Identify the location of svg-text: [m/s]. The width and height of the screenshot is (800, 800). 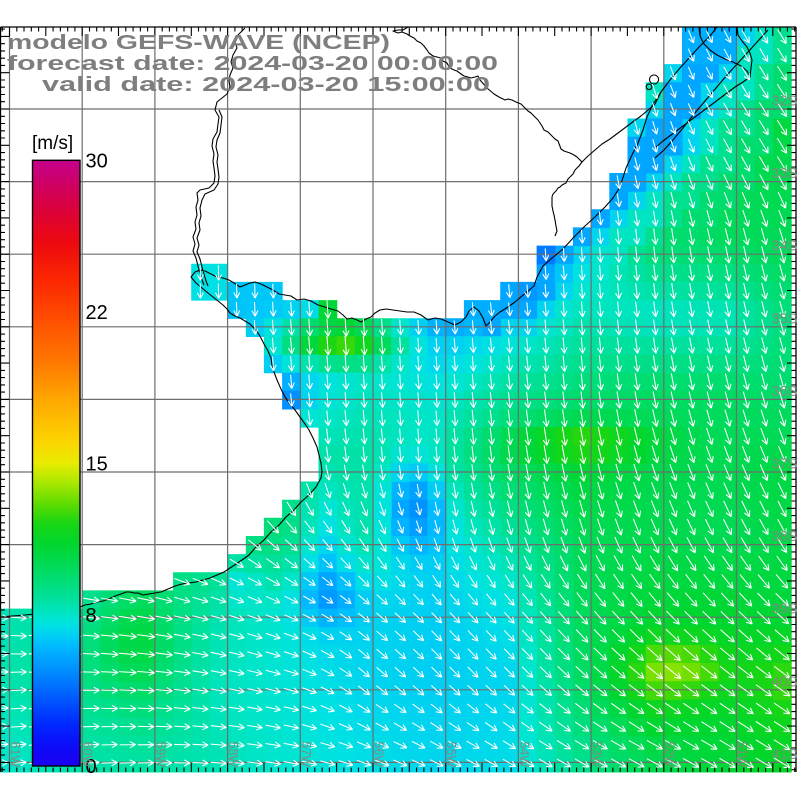
(52, 143).